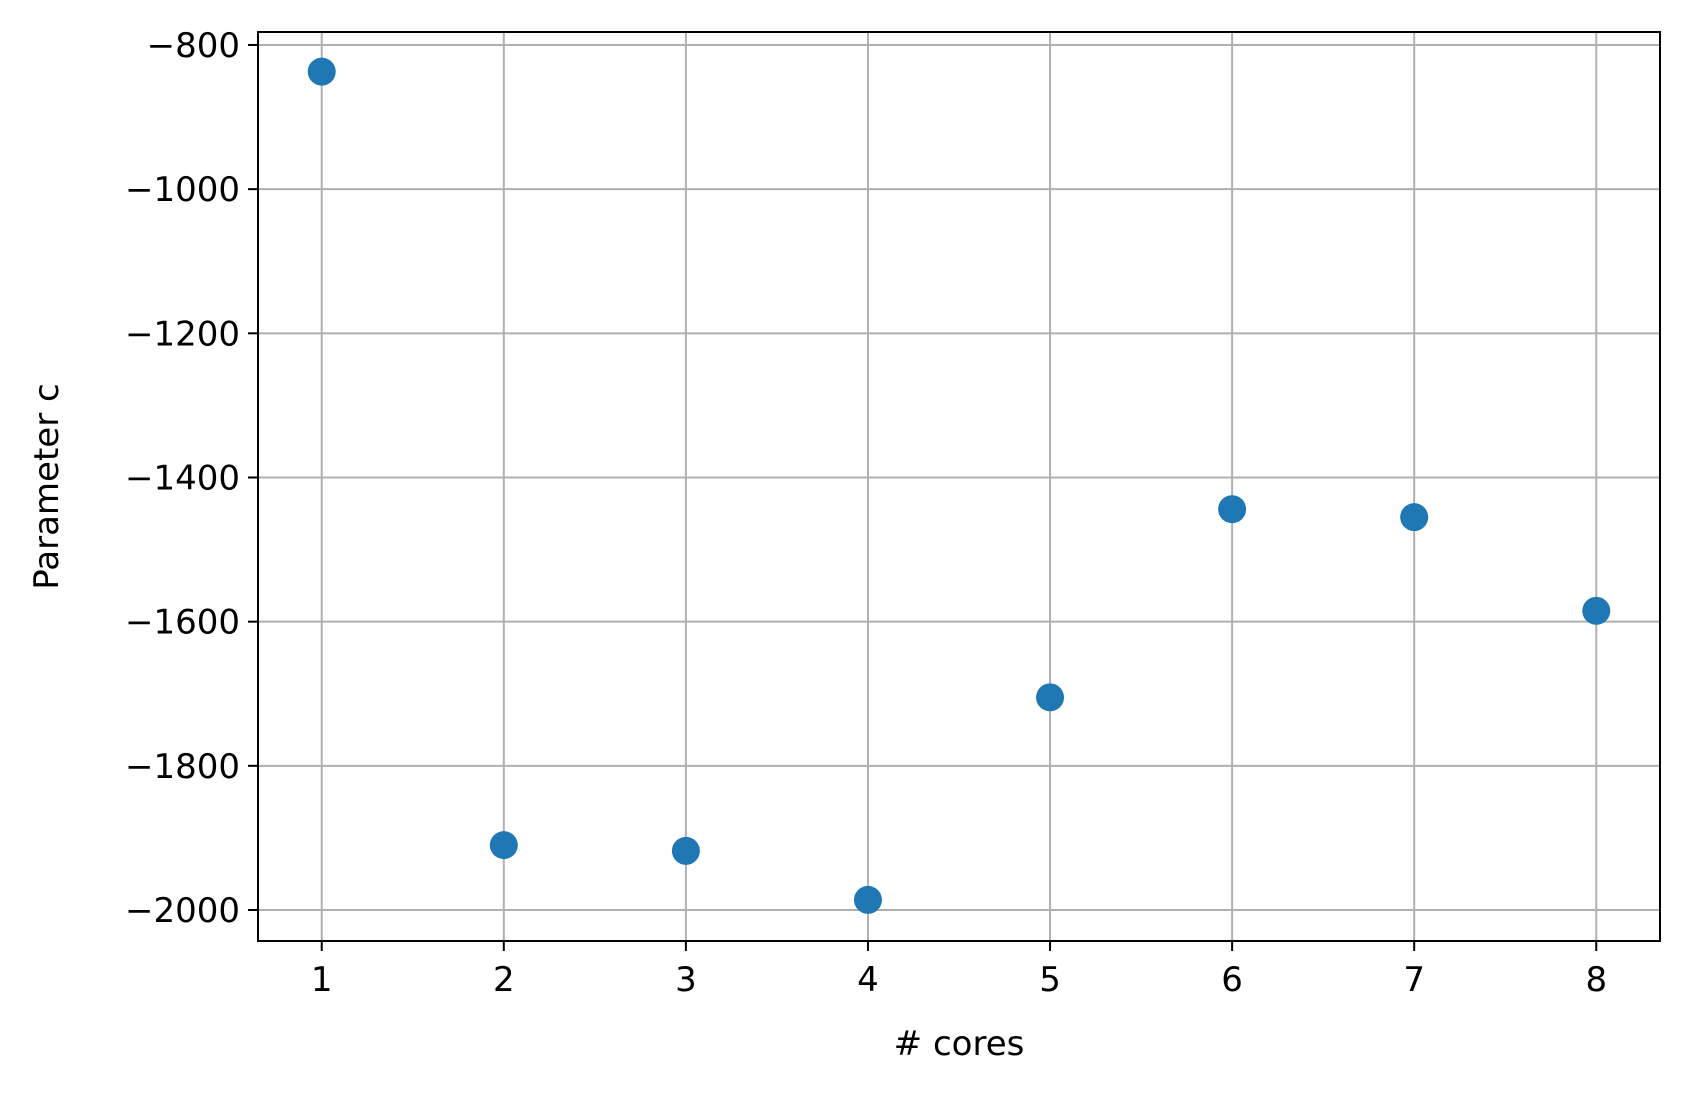 The image size is (1681, 1096). What do you see at coordinates (1232, 980) in the screenshot?
I see `x-tick-label: 6` at bounding box center [1232, 980].